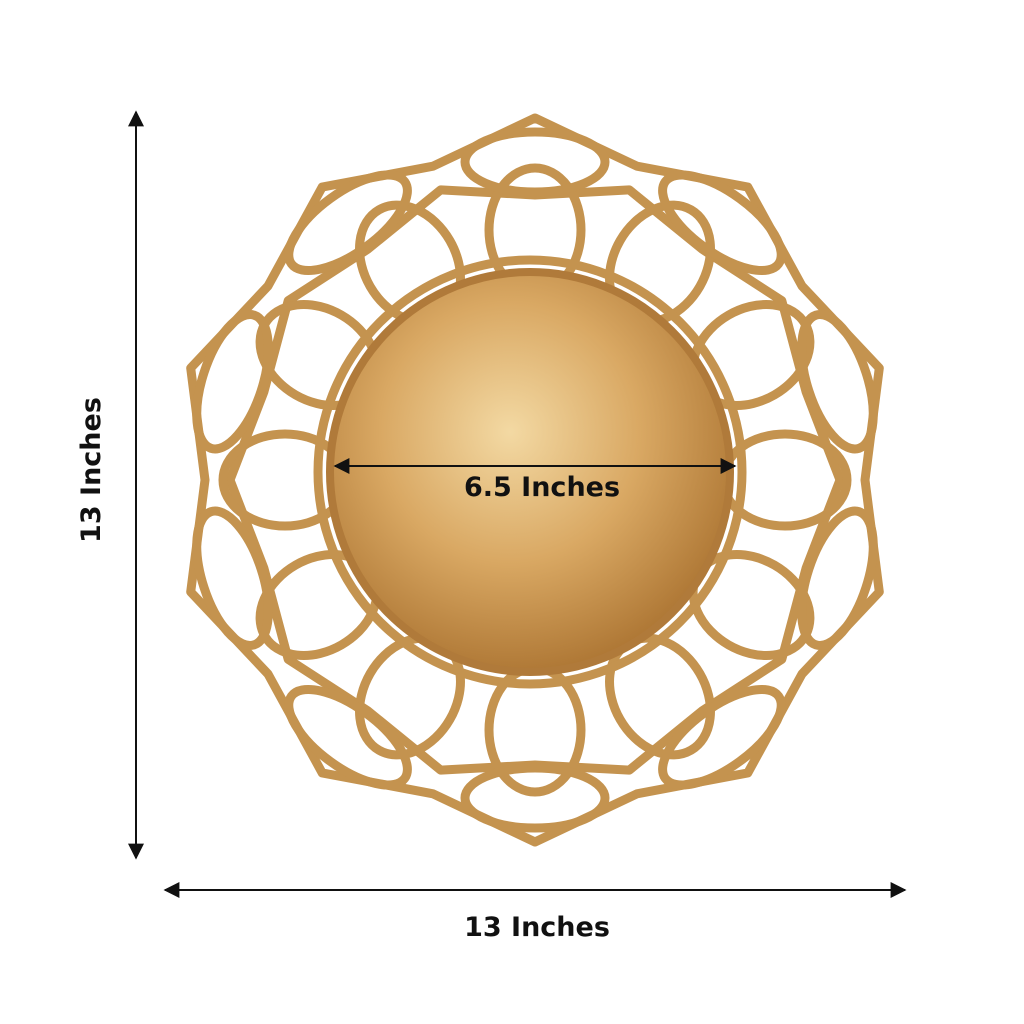  What do you see at coordinates (91, 470) in the screenshot?
I see `height-label: 13 Inches` at bounding box center [91, 470].